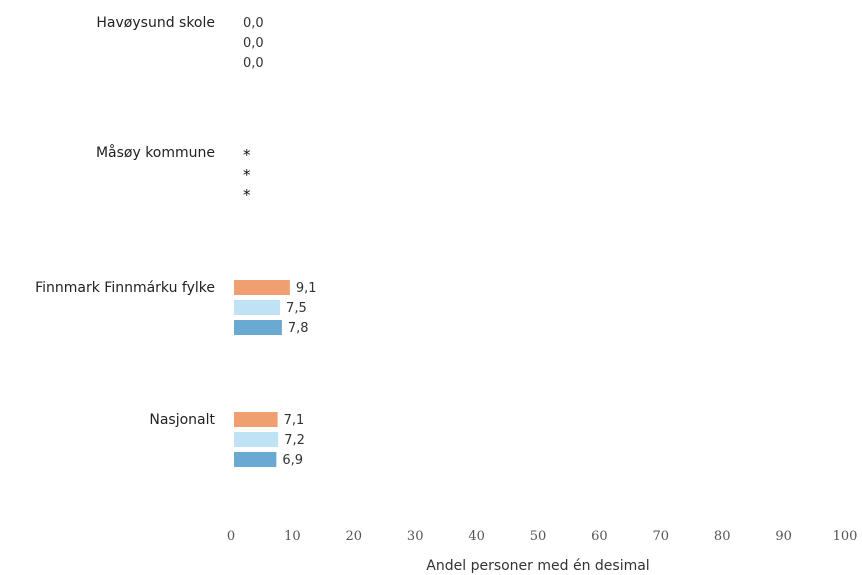 Image resolution: width=862 pixels, height=575 pixels. I want to click on value-label: 7,2, so click(294, 440).